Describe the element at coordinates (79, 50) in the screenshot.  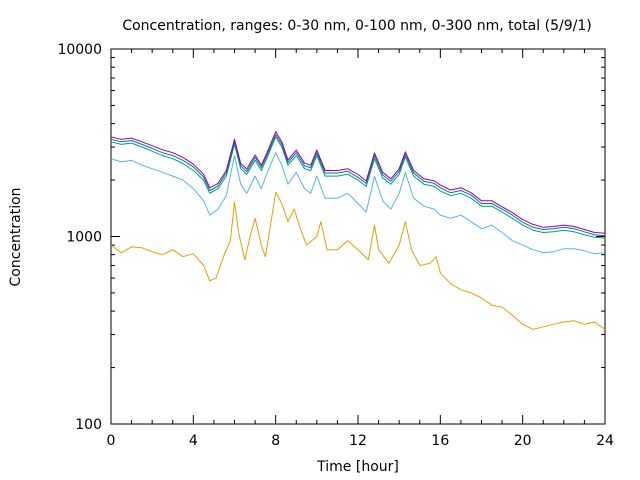
I see `y-tick-label: 10000` at that location.